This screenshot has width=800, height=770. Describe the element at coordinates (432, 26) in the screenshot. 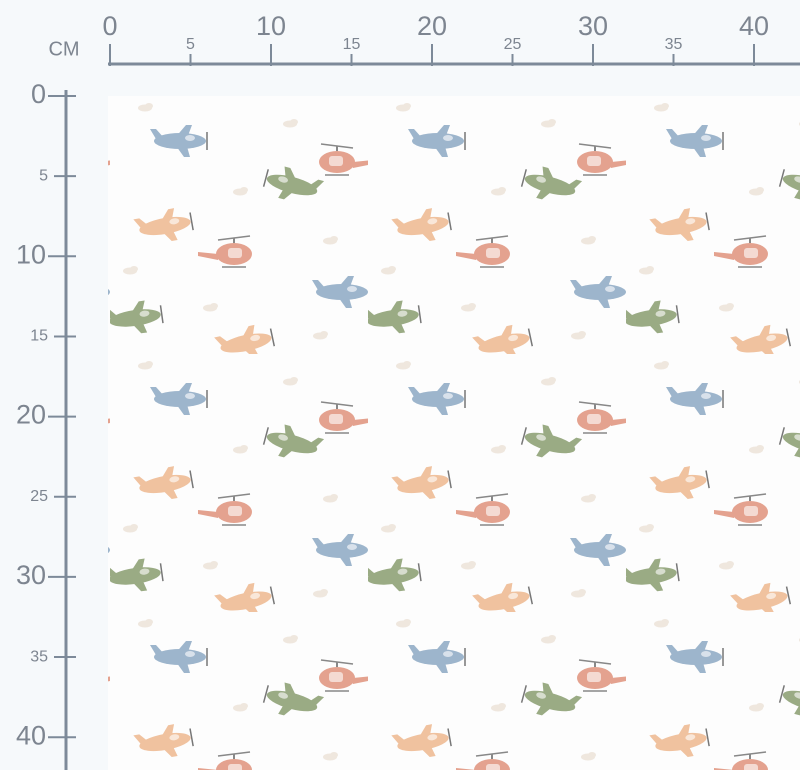

I see `x-tick-label: 20` at that location.